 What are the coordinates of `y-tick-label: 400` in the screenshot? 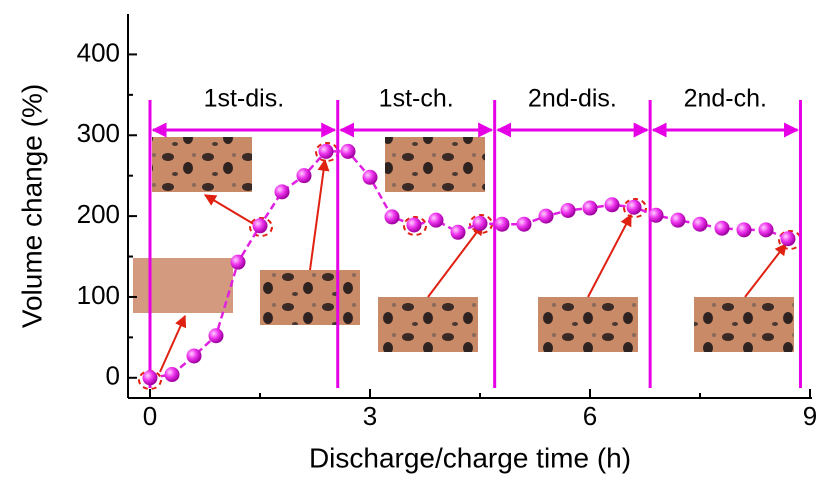 It's located at (98, 52).